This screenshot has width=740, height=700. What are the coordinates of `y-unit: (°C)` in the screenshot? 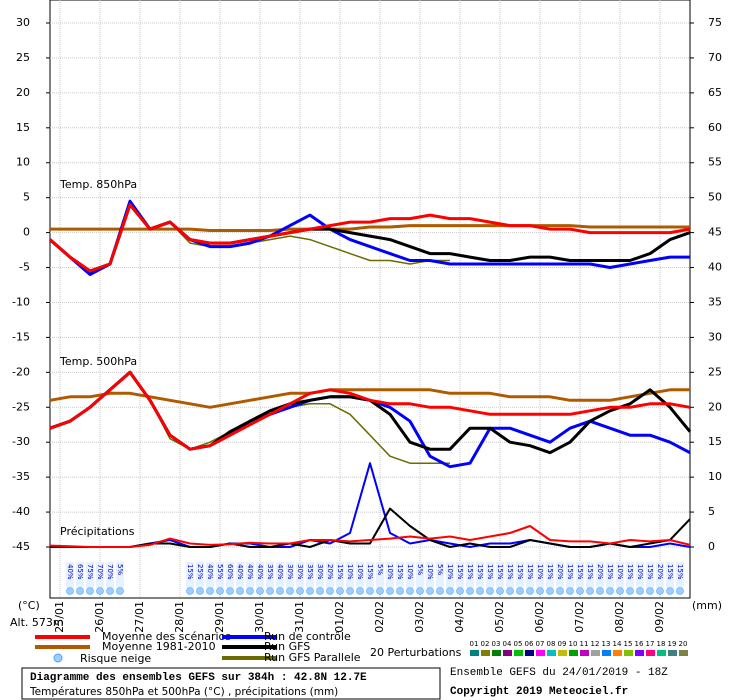 It's located at (29, 605).